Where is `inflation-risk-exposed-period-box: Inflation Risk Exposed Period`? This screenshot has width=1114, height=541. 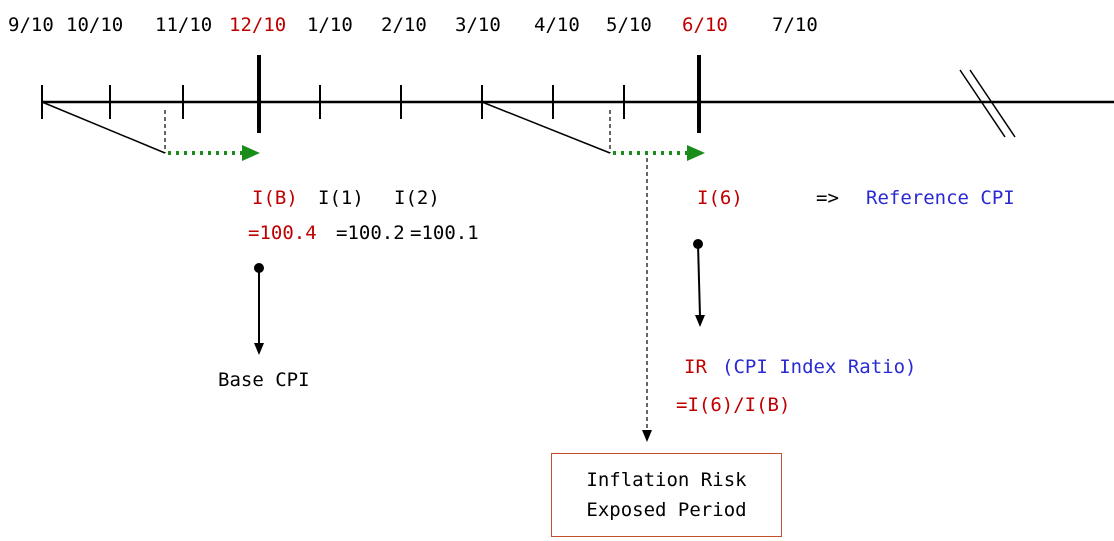 inflation-risk-exposed-period-box: Inflation Risk Exposed Period is located at coordinates (666, 495).